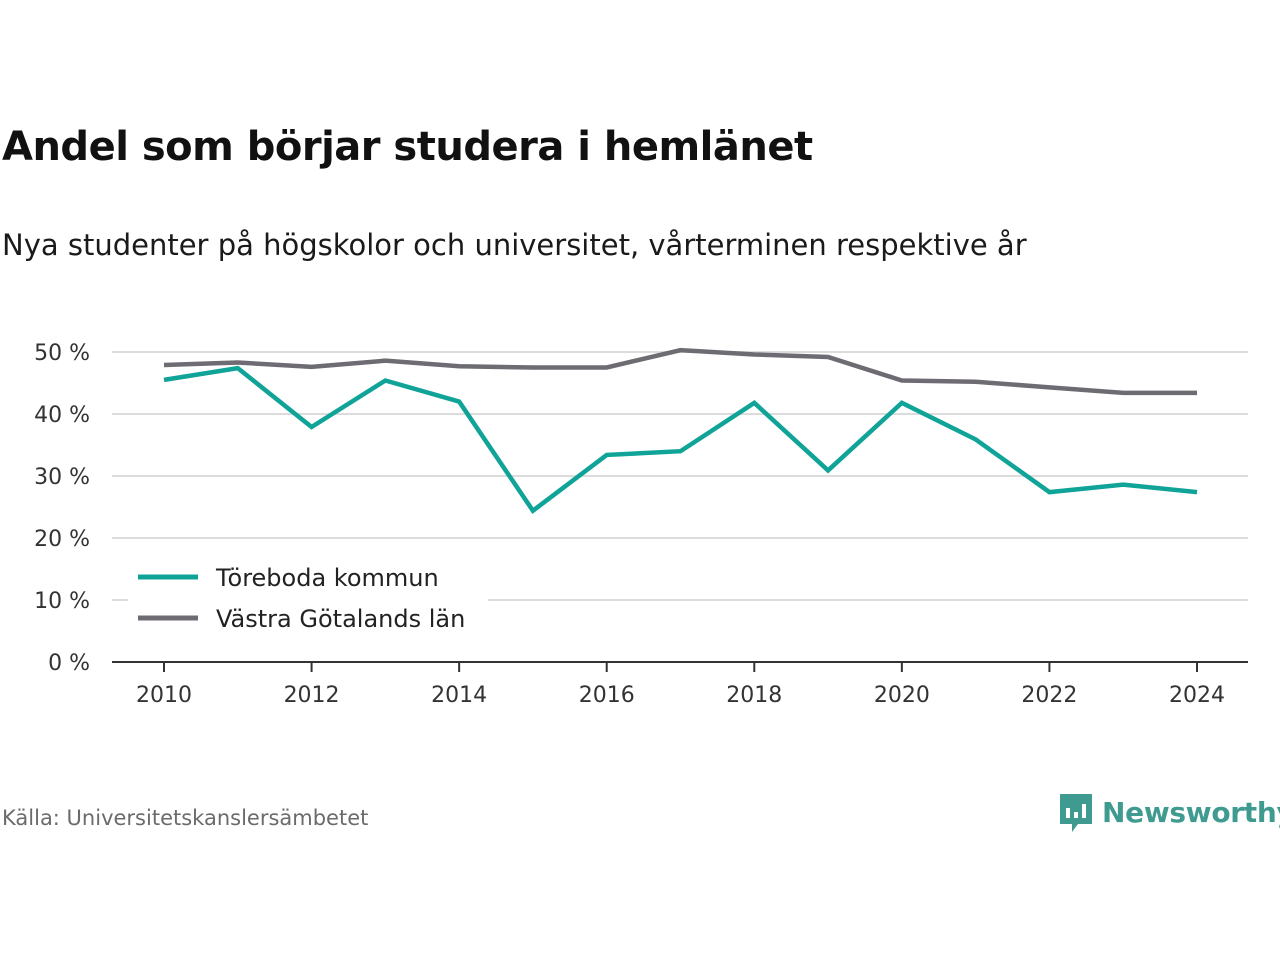  I want to click on y-axis-ticks: 0 % 10 % 20 % 30 % 40 % 50 %, so click(62, 508).